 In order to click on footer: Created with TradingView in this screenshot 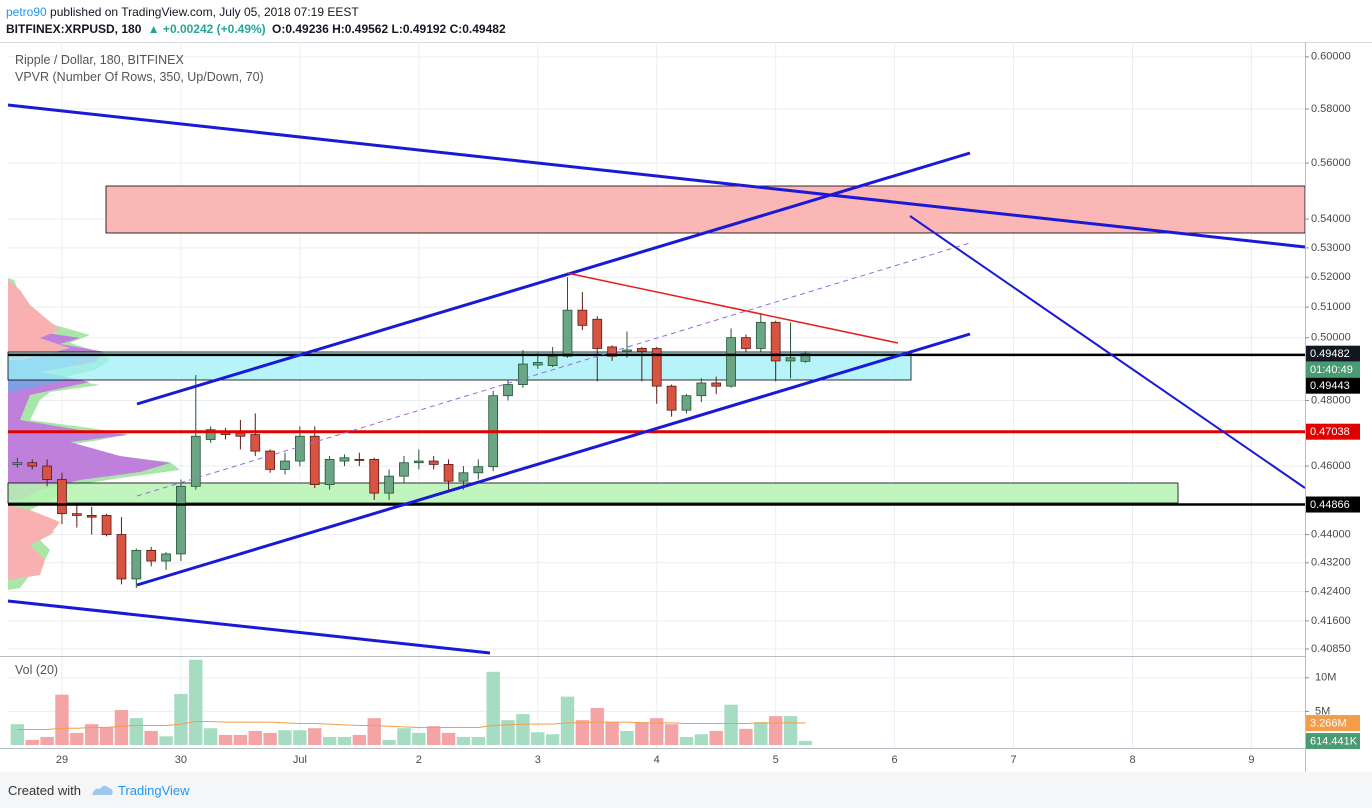, I will do `click(686, 790)`.